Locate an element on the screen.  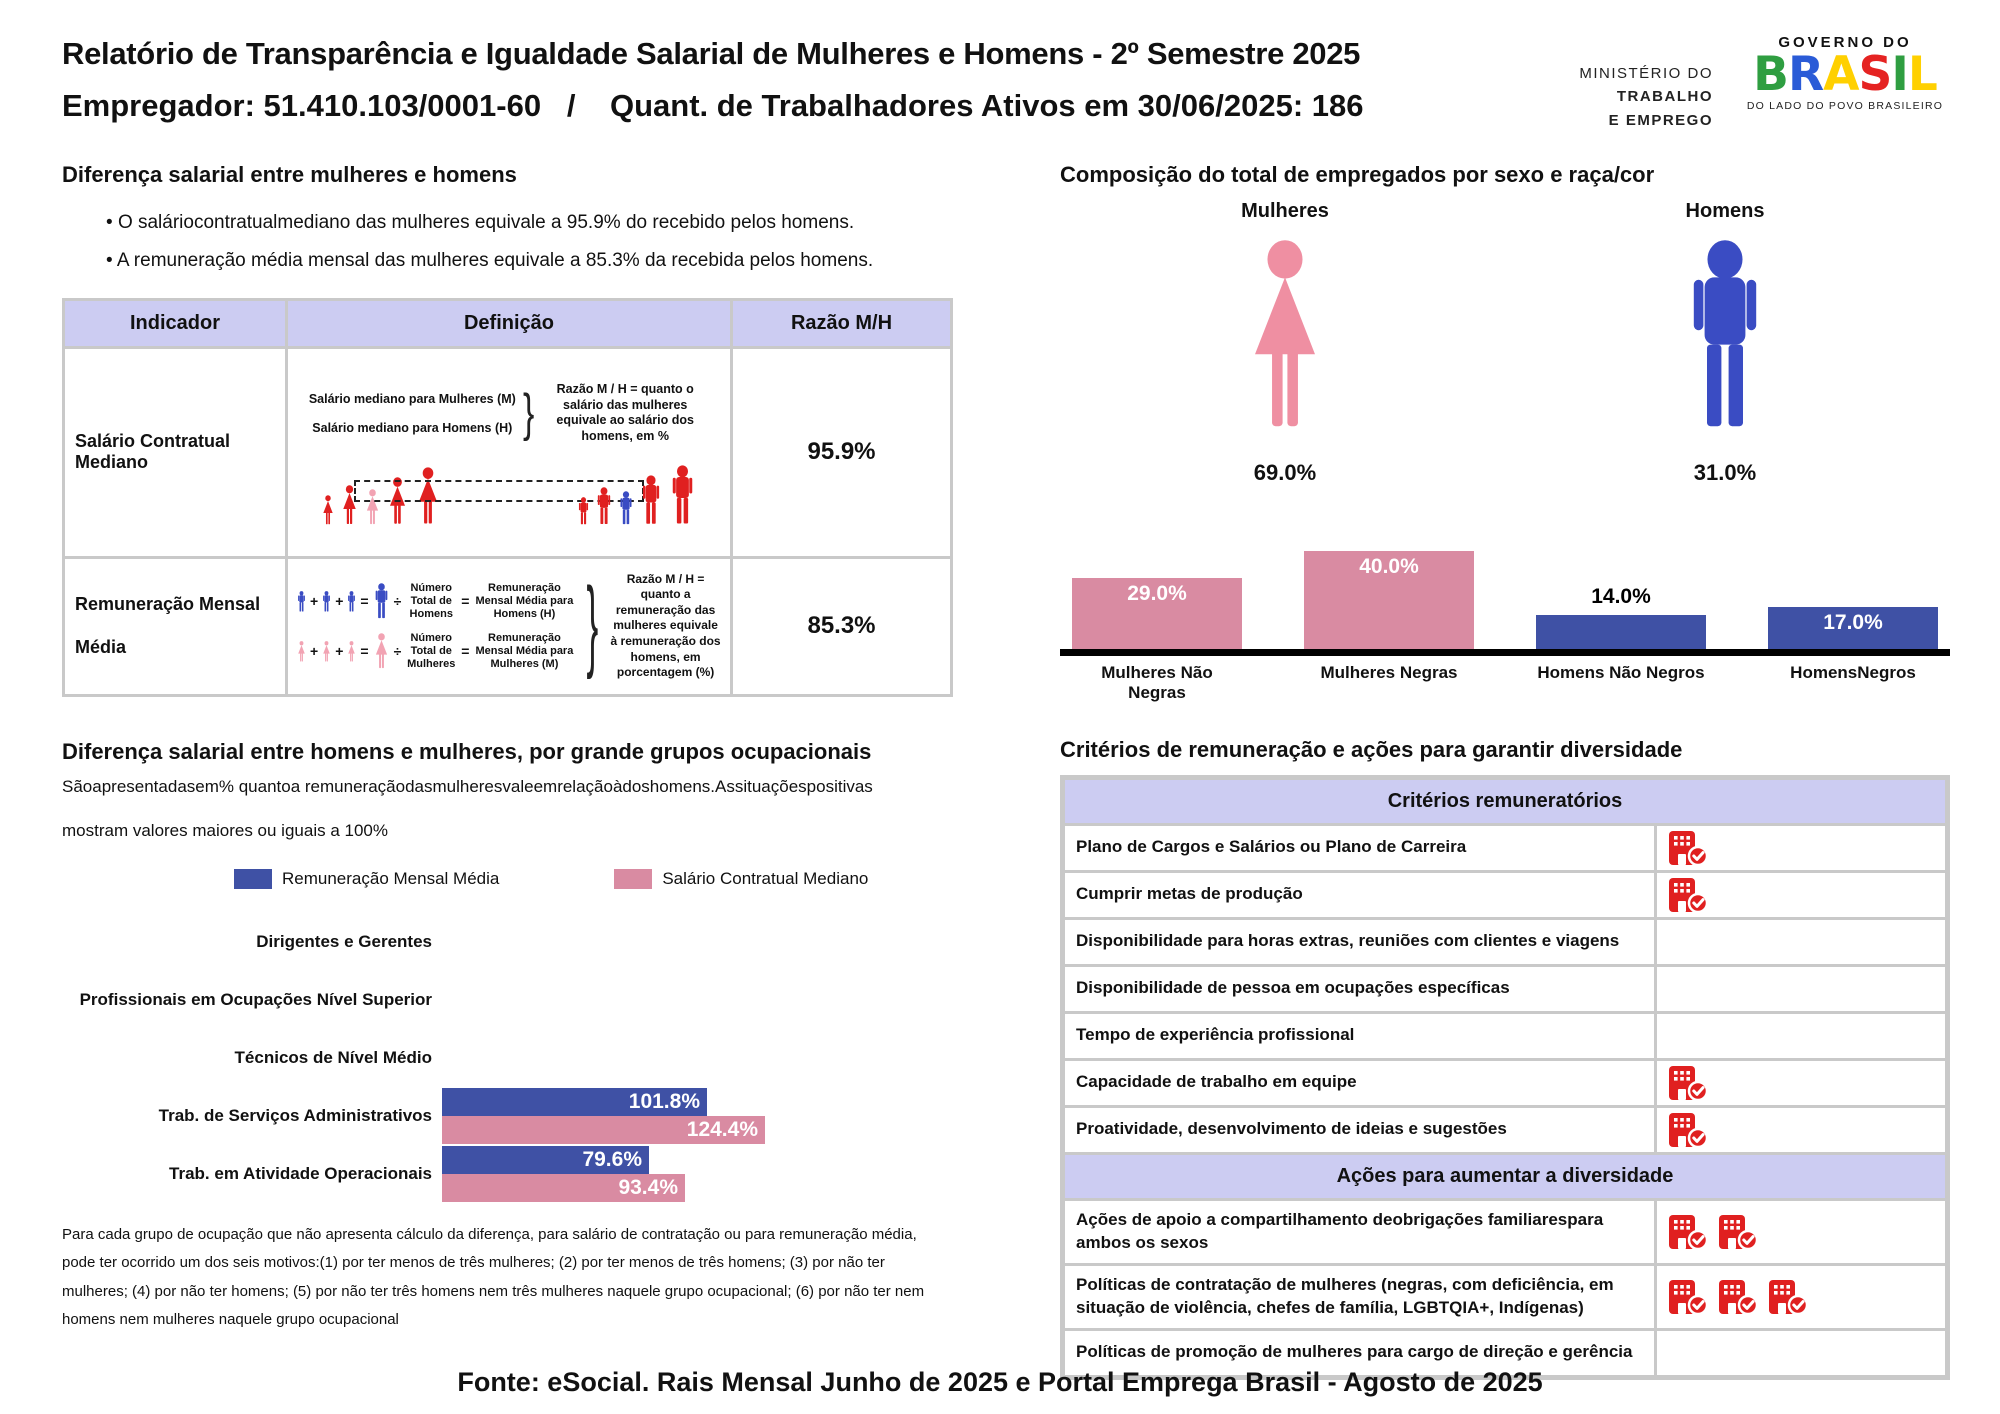
bar-value-label: 29.0% is located at coordinates (1157, 593).